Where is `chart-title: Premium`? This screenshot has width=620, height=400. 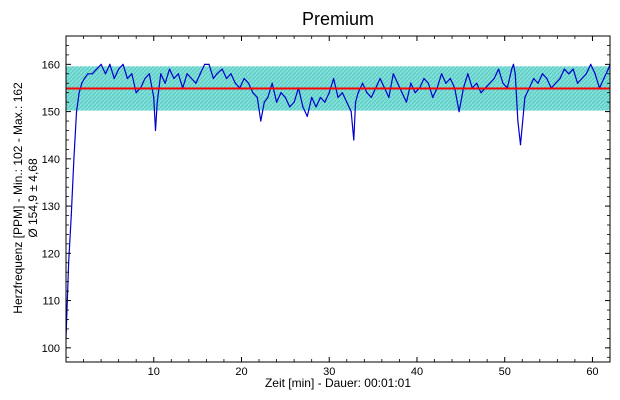
chart-title: Premium is located at coordinates (338, 19).